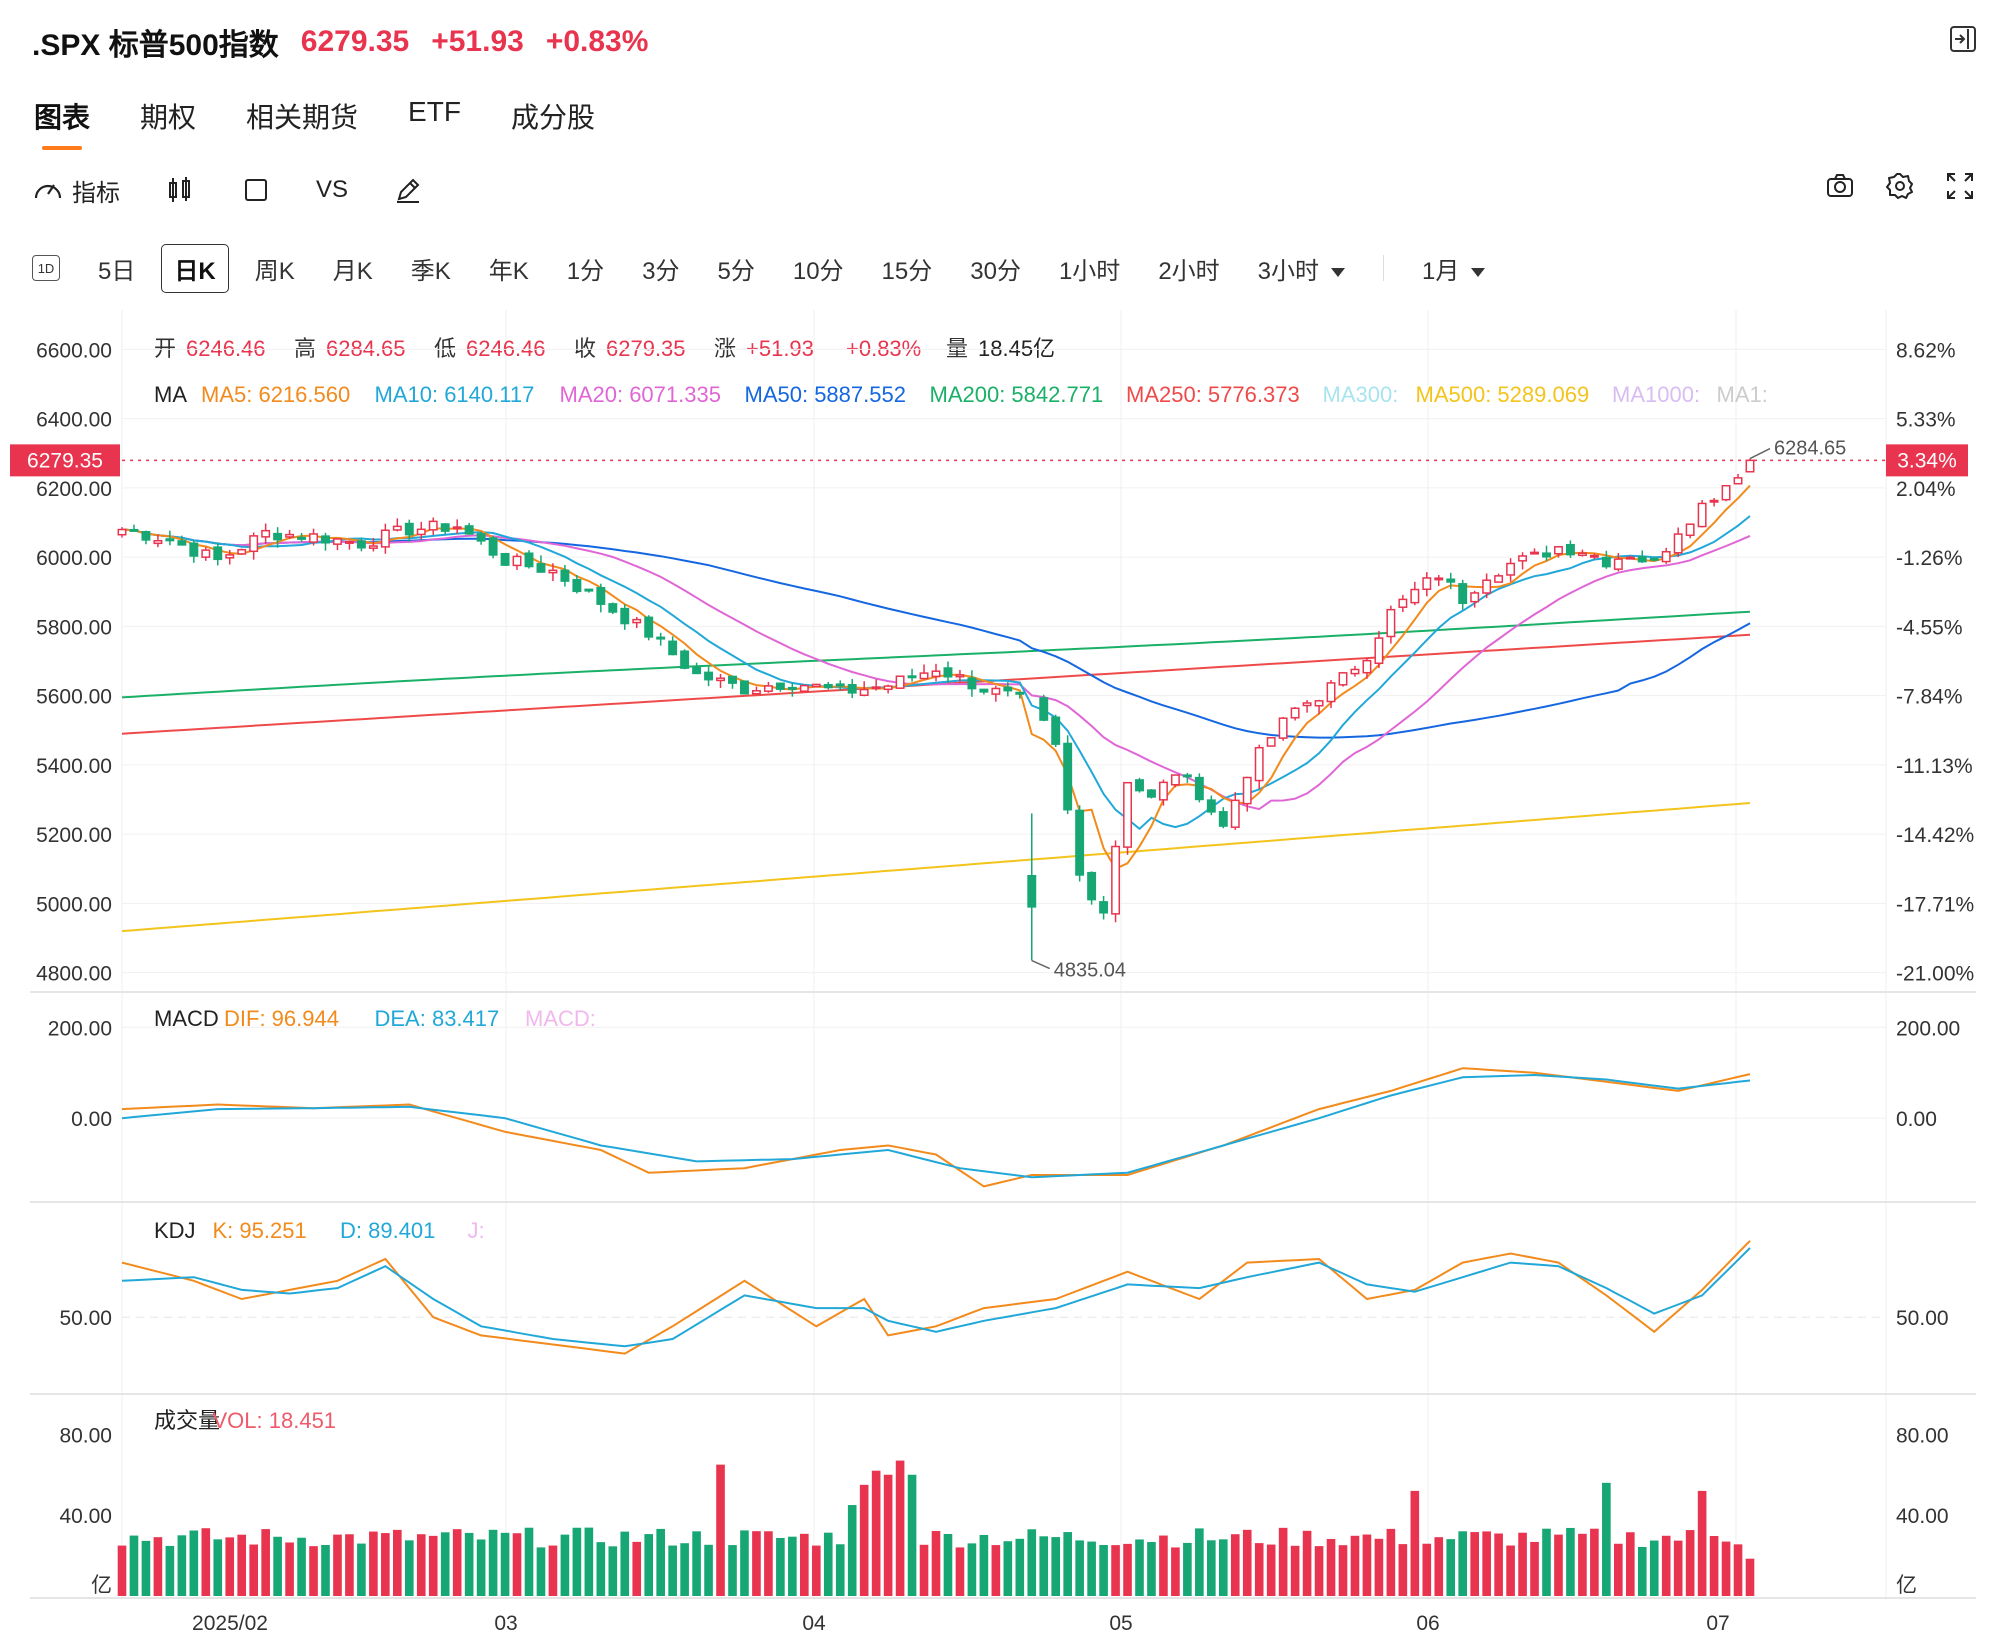  What do you see at coordinates (1384, 268) in the screenshot?
I see `divider` at bounding box center [1384, 268].